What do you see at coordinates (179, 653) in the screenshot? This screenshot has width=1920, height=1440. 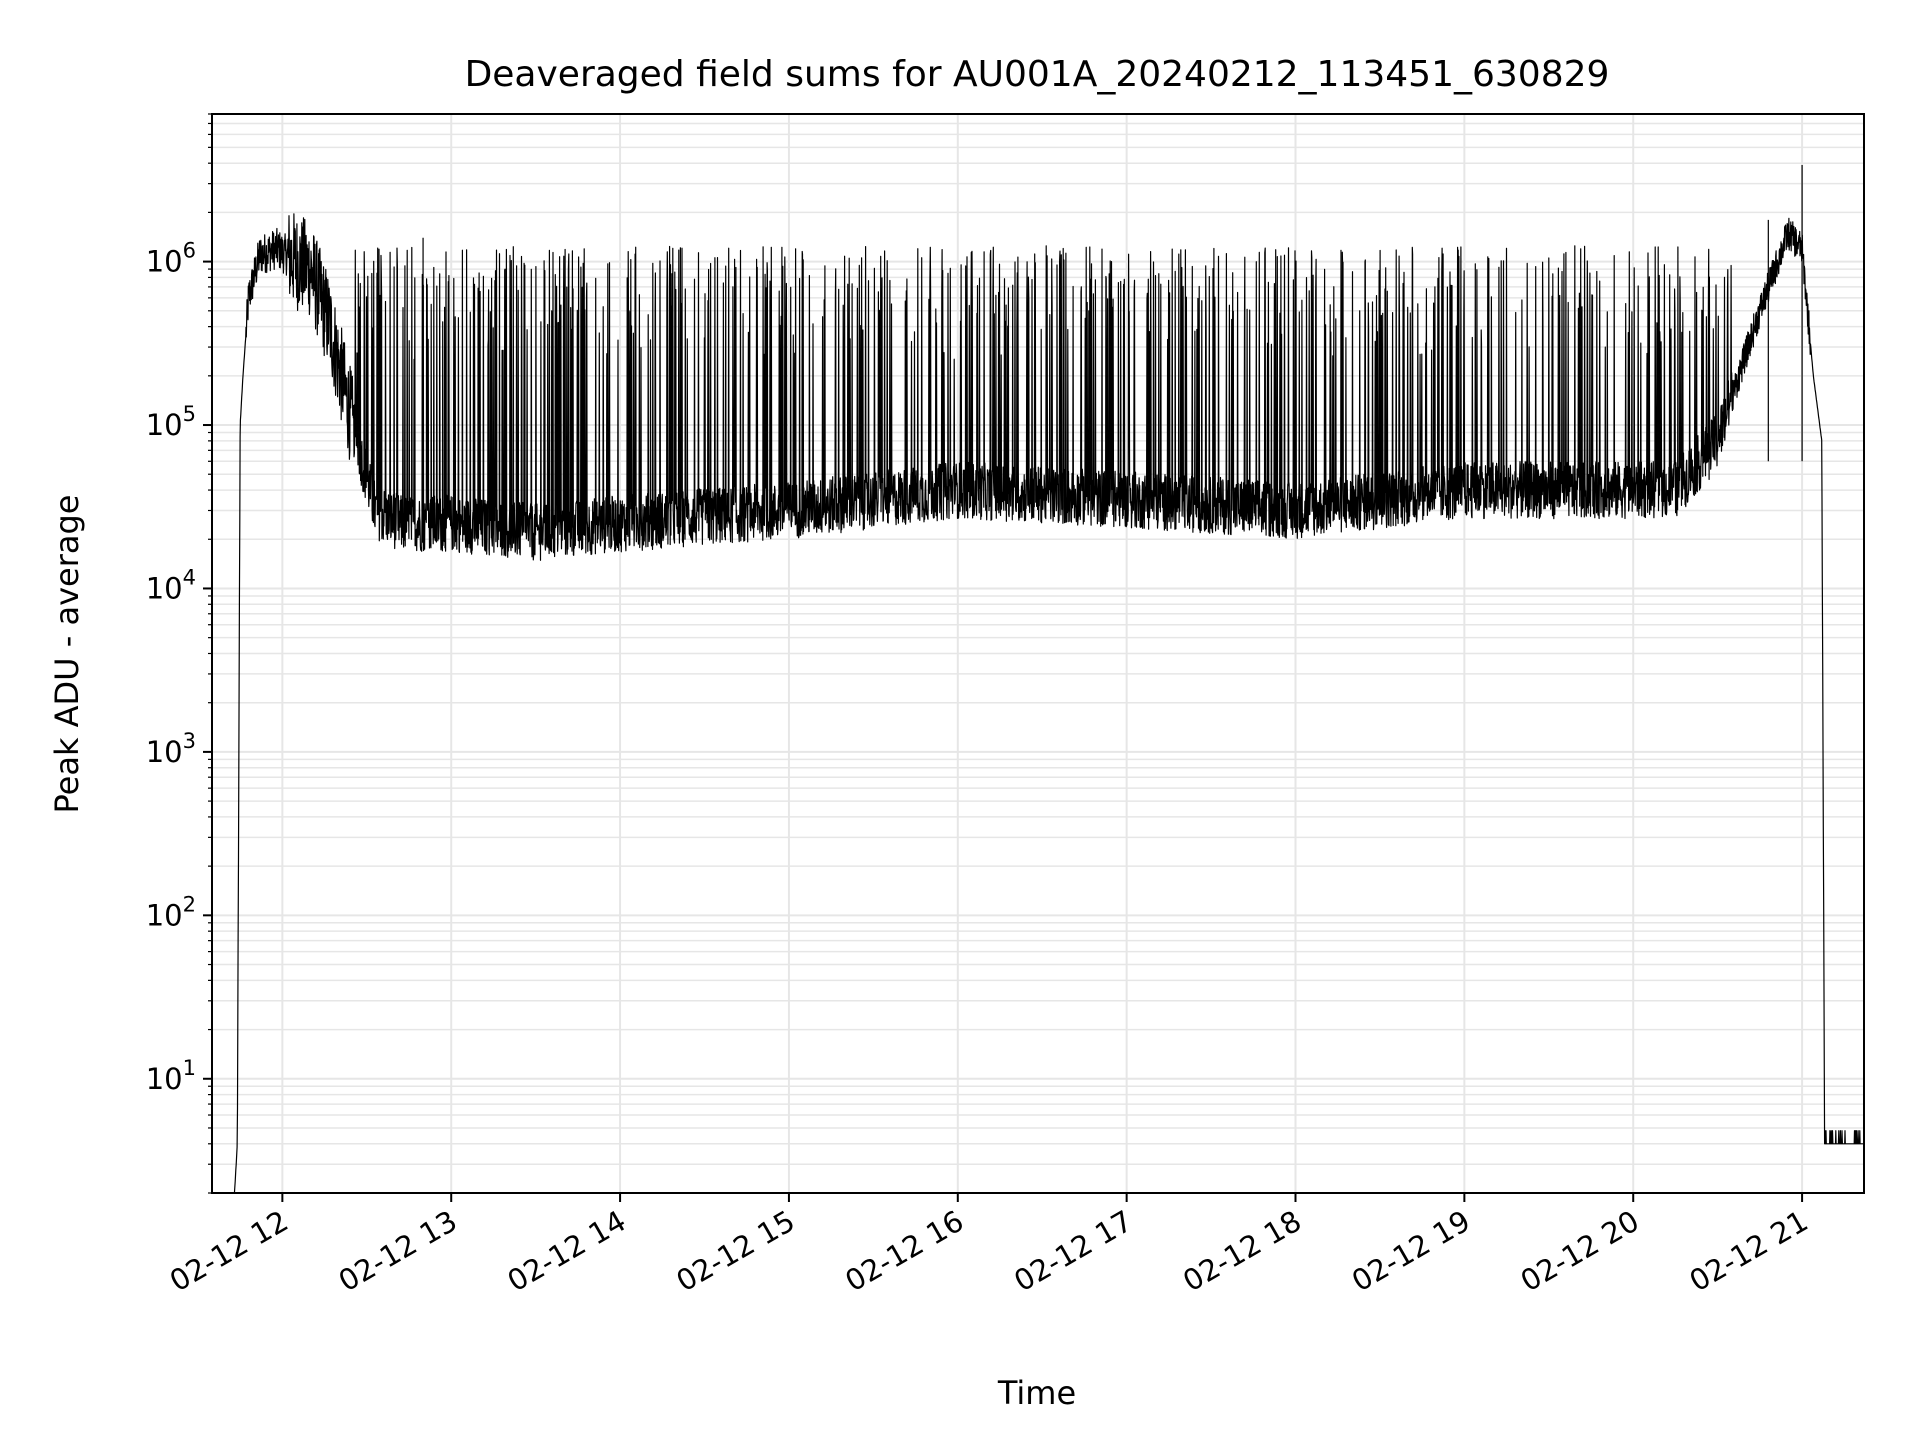 I see `y-axis: 10¹ 10² 10³ 10⁴ 10⁵ 10⁶` at bounding box center [179, 653].